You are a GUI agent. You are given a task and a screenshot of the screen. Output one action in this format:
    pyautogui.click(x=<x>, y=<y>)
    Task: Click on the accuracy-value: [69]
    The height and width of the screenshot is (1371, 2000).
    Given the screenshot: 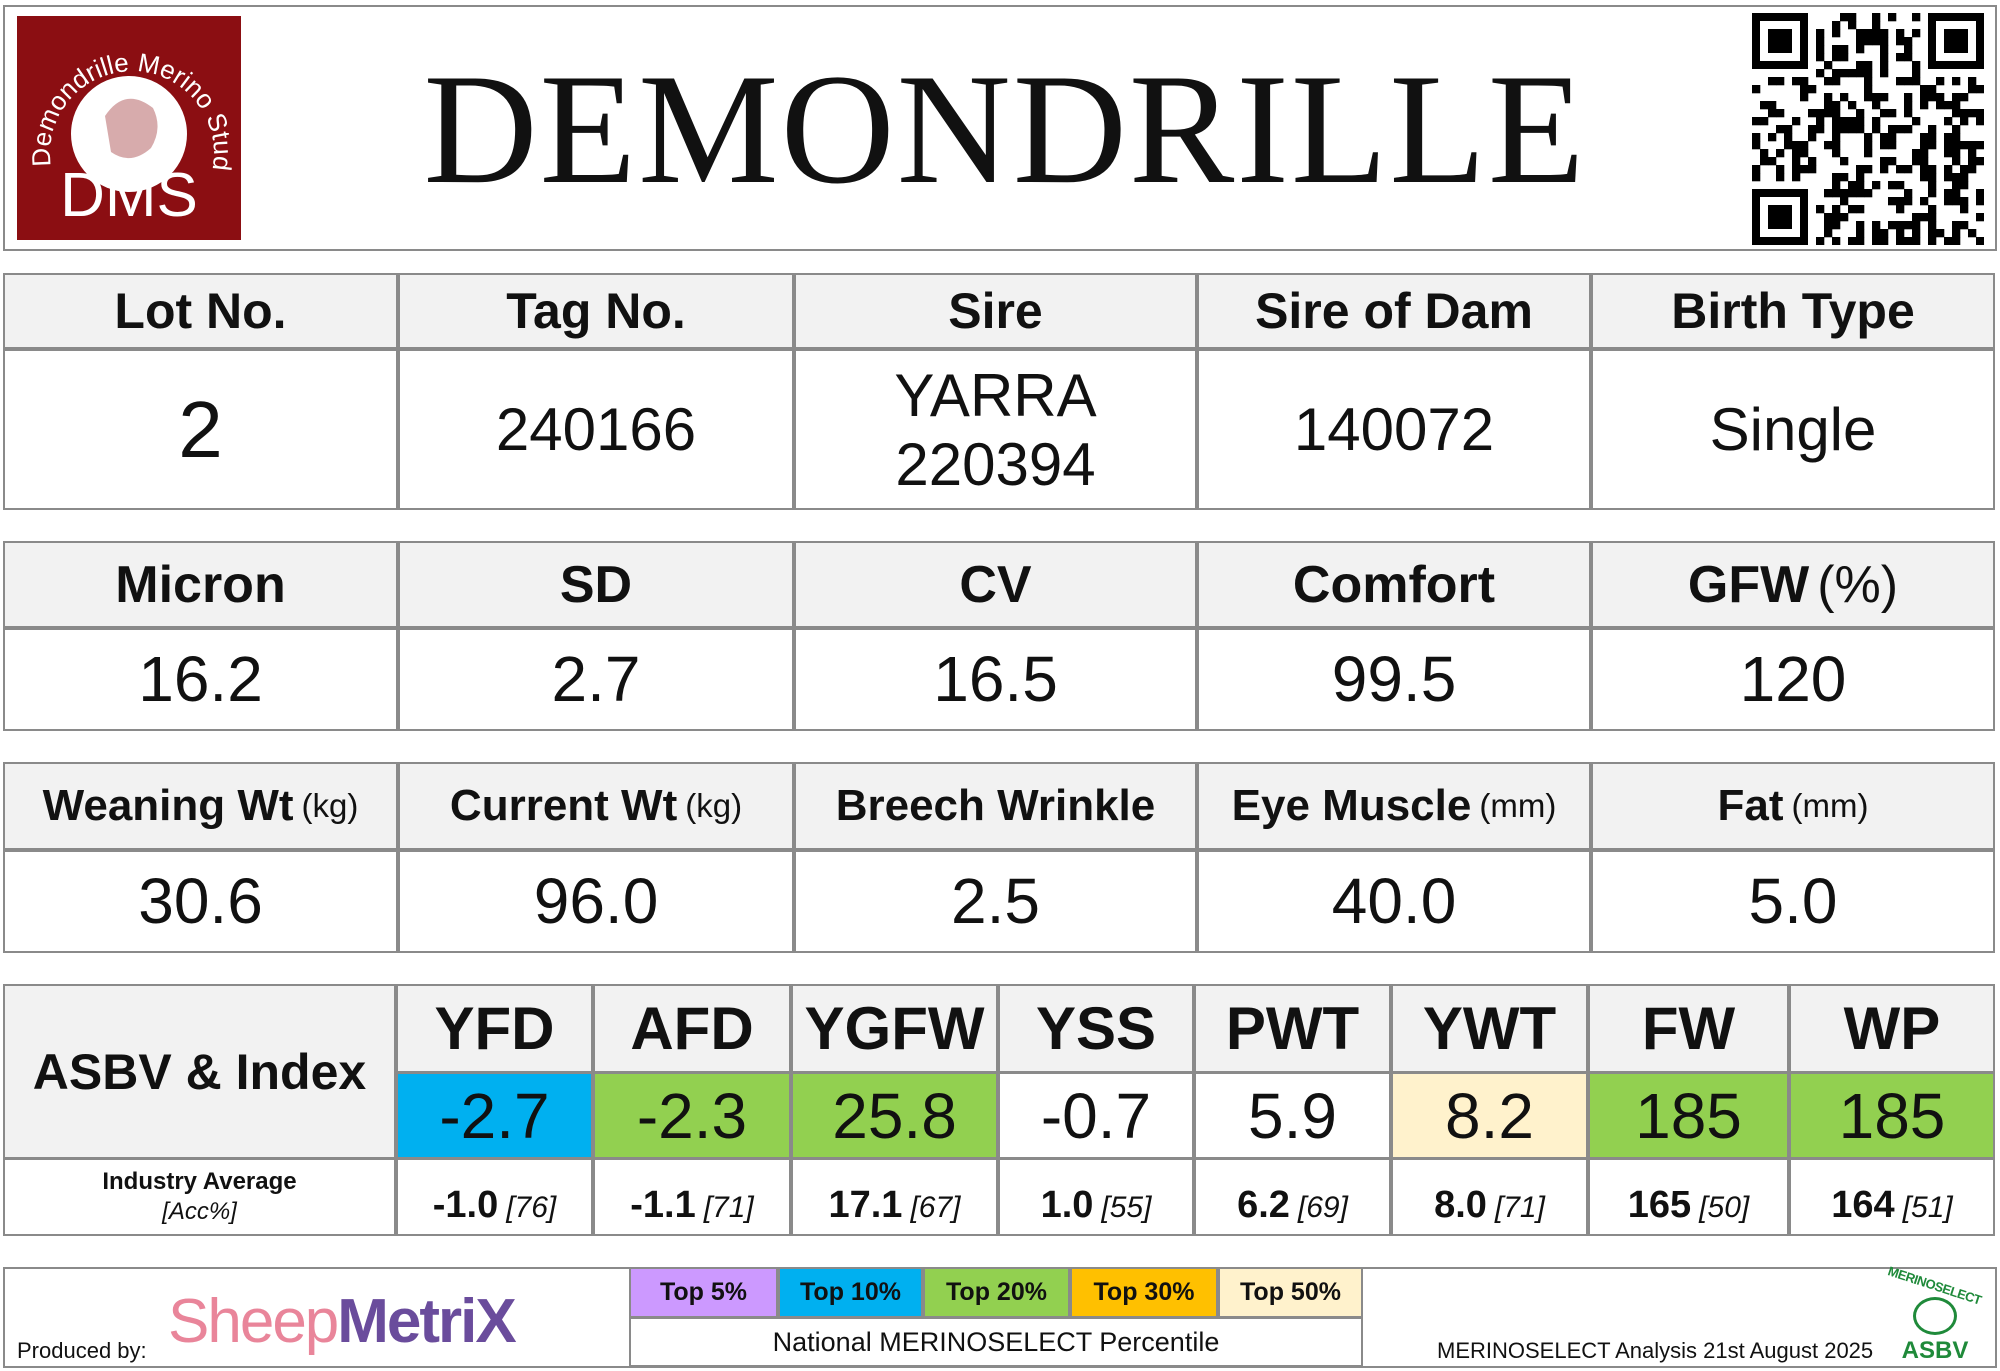 What is the action you would take?
    pyautogui.click(x=1322, y=1207)
    